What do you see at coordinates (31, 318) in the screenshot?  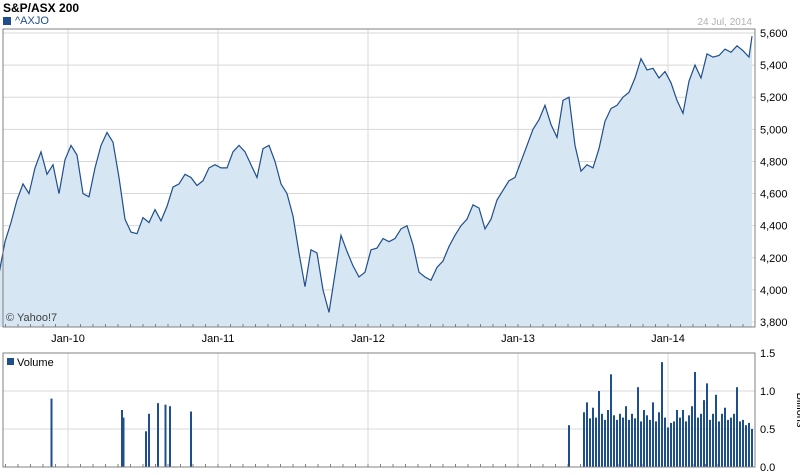 I see `watermark: © Yahoo!7` at bounding box center [31, 318].